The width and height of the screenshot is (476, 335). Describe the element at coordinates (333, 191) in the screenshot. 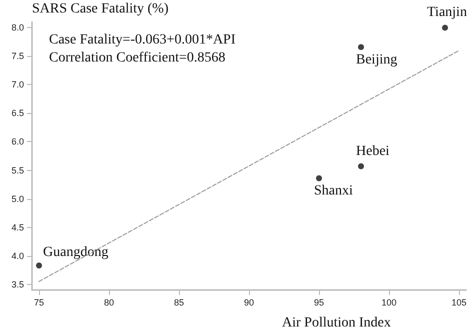

I see `annotation: Shanxi` at that location.